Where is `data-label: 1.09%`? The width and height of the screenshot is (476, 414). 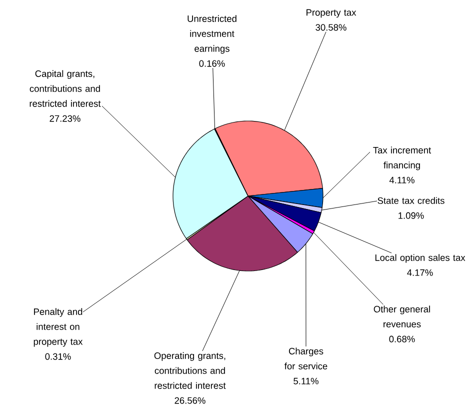 data-label: 1.09% is located at coordinates (411, 215).